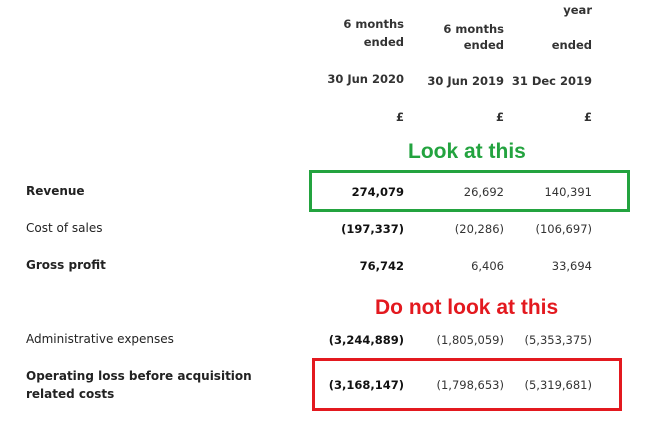 The width and height of the screenshot is (672, 429). Describe the element at coordinates (366, 385) in the screenshot. I see `cell-6m-2020: (3,168,147)` at that location.